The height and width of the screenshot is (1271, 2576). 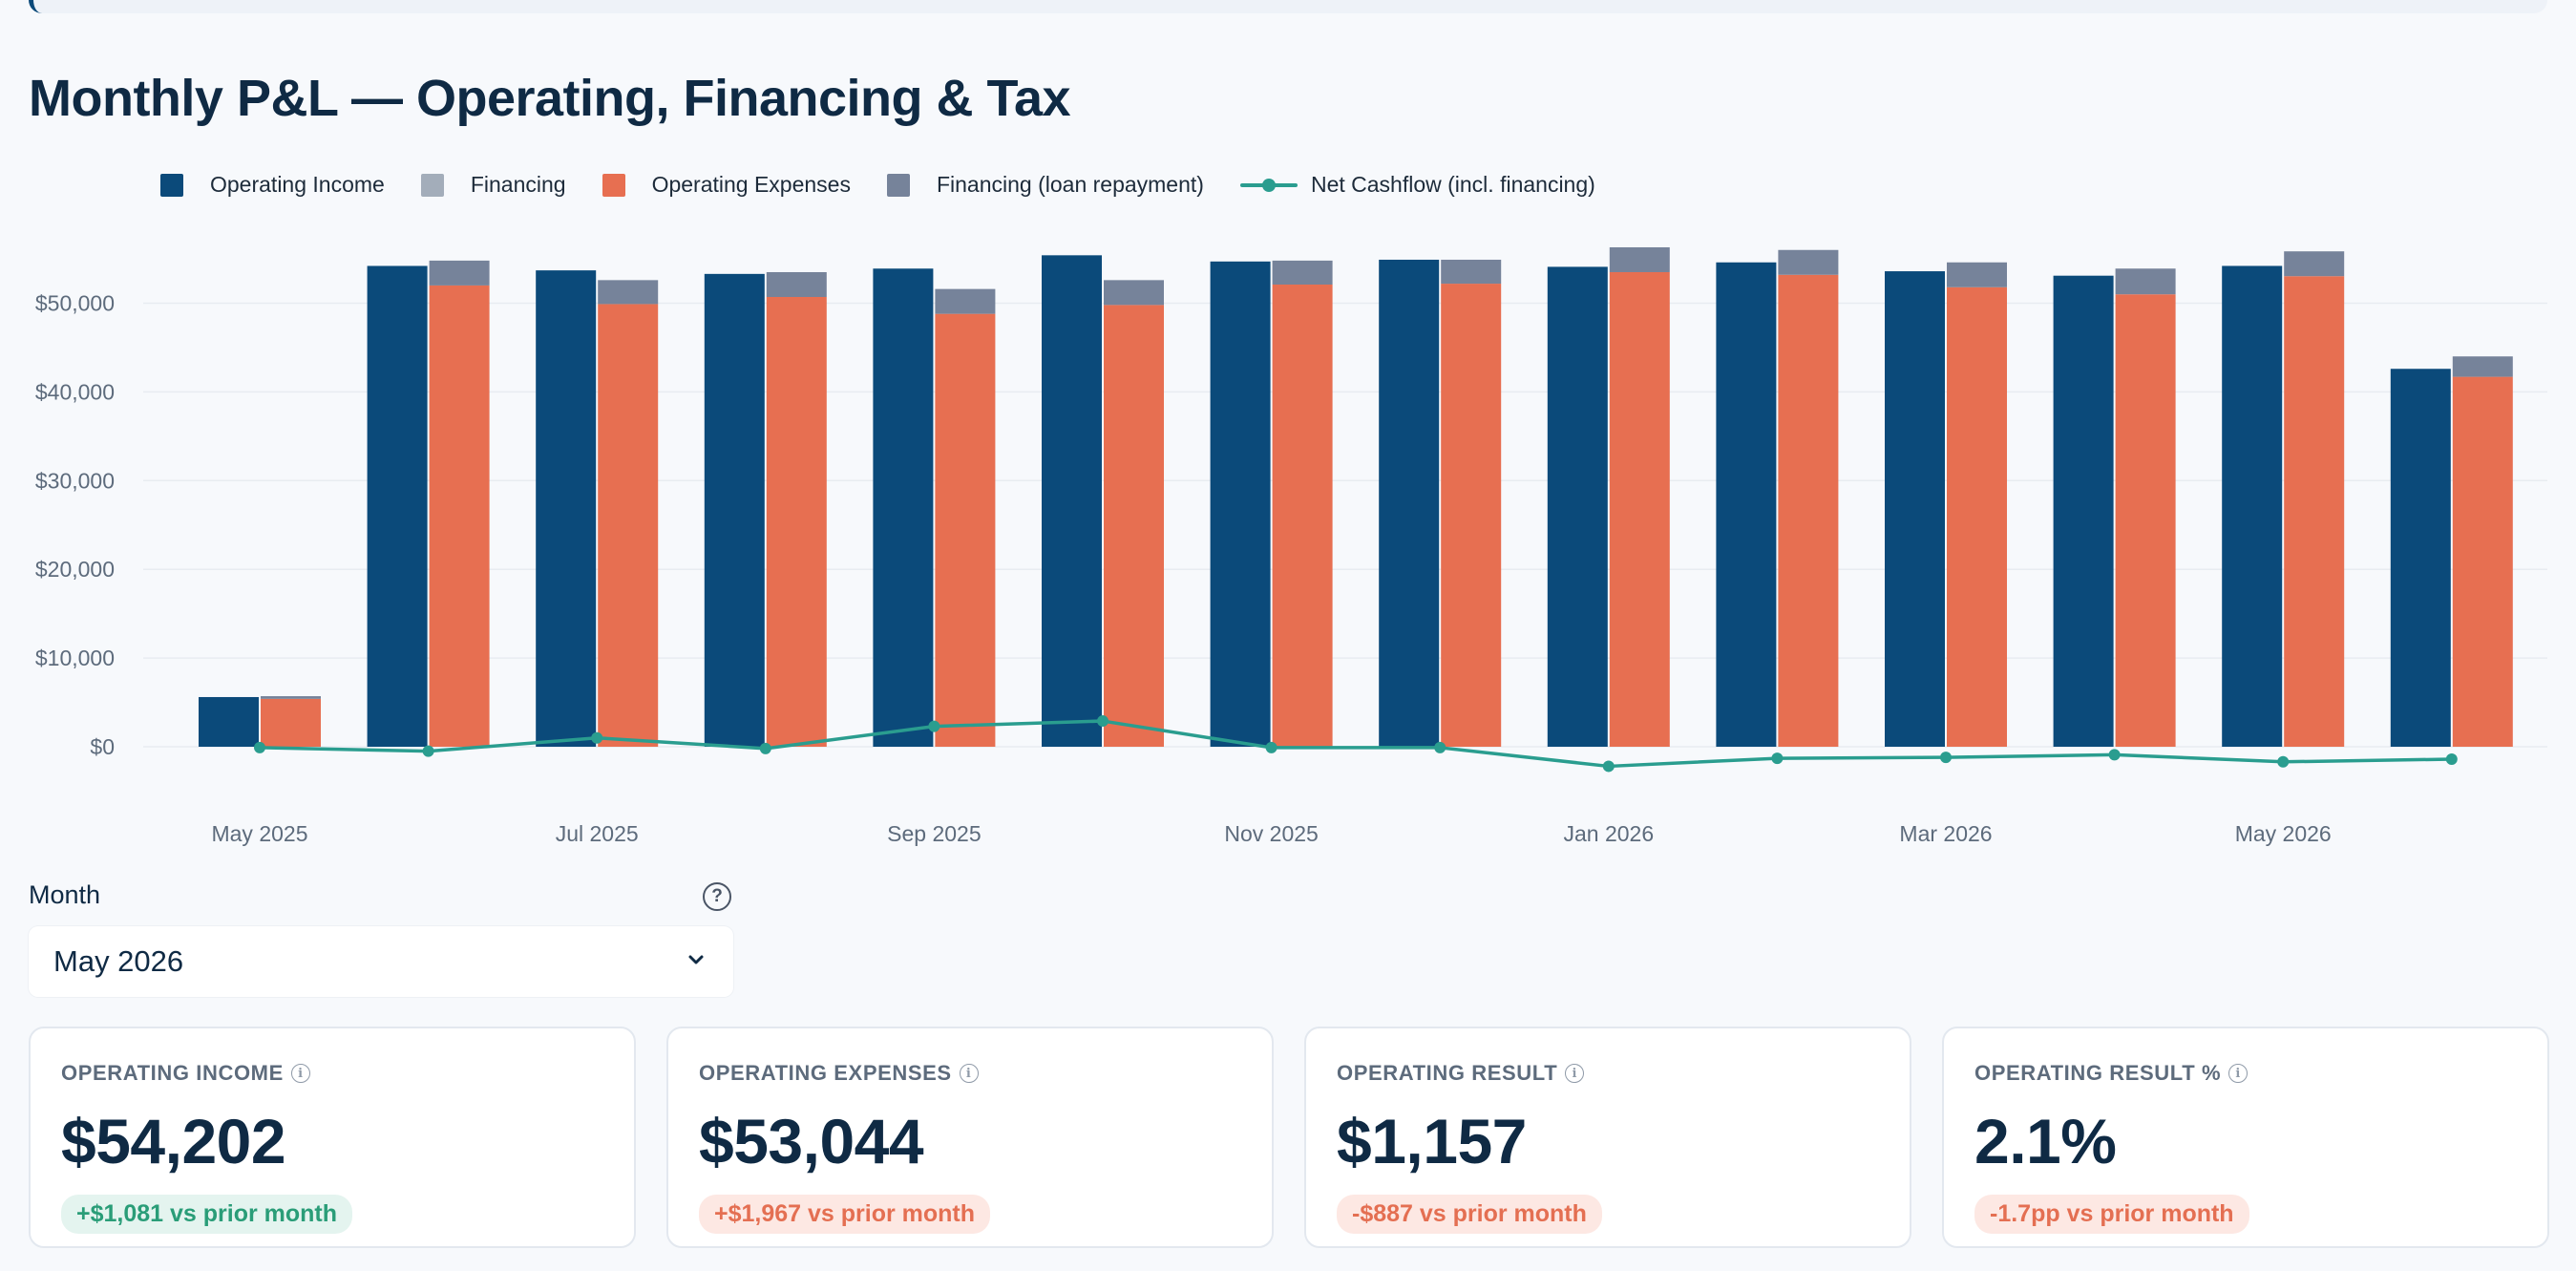 I want to click on month-select: May 2026, so click(x=381, y=961).